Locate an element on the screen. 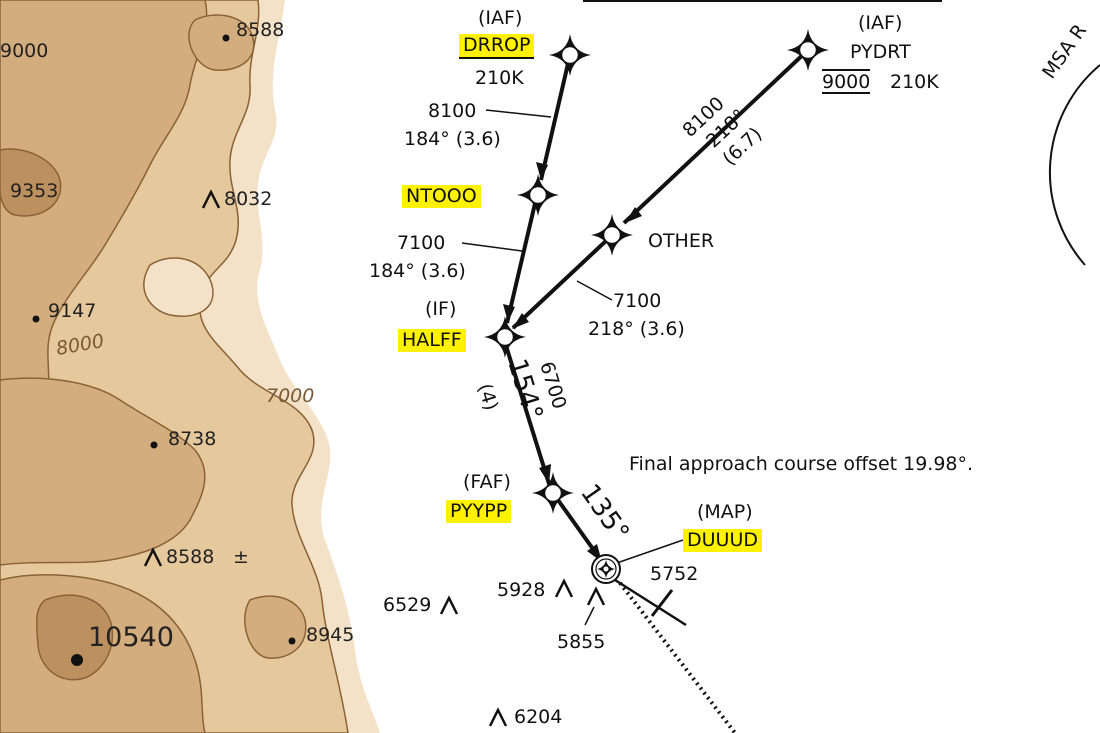 This screenshot has height=733, width=1100. fix-icon-other is located at coordinates (612, 235).